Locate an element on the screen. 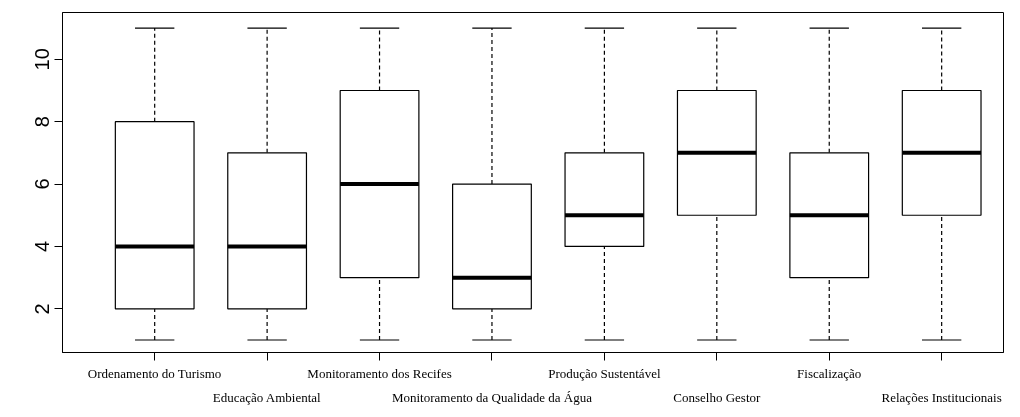 The height and width of the screenshot is (417, 1020). x-tick-label: Produção Sustentável is located at coordinates (604, 373).